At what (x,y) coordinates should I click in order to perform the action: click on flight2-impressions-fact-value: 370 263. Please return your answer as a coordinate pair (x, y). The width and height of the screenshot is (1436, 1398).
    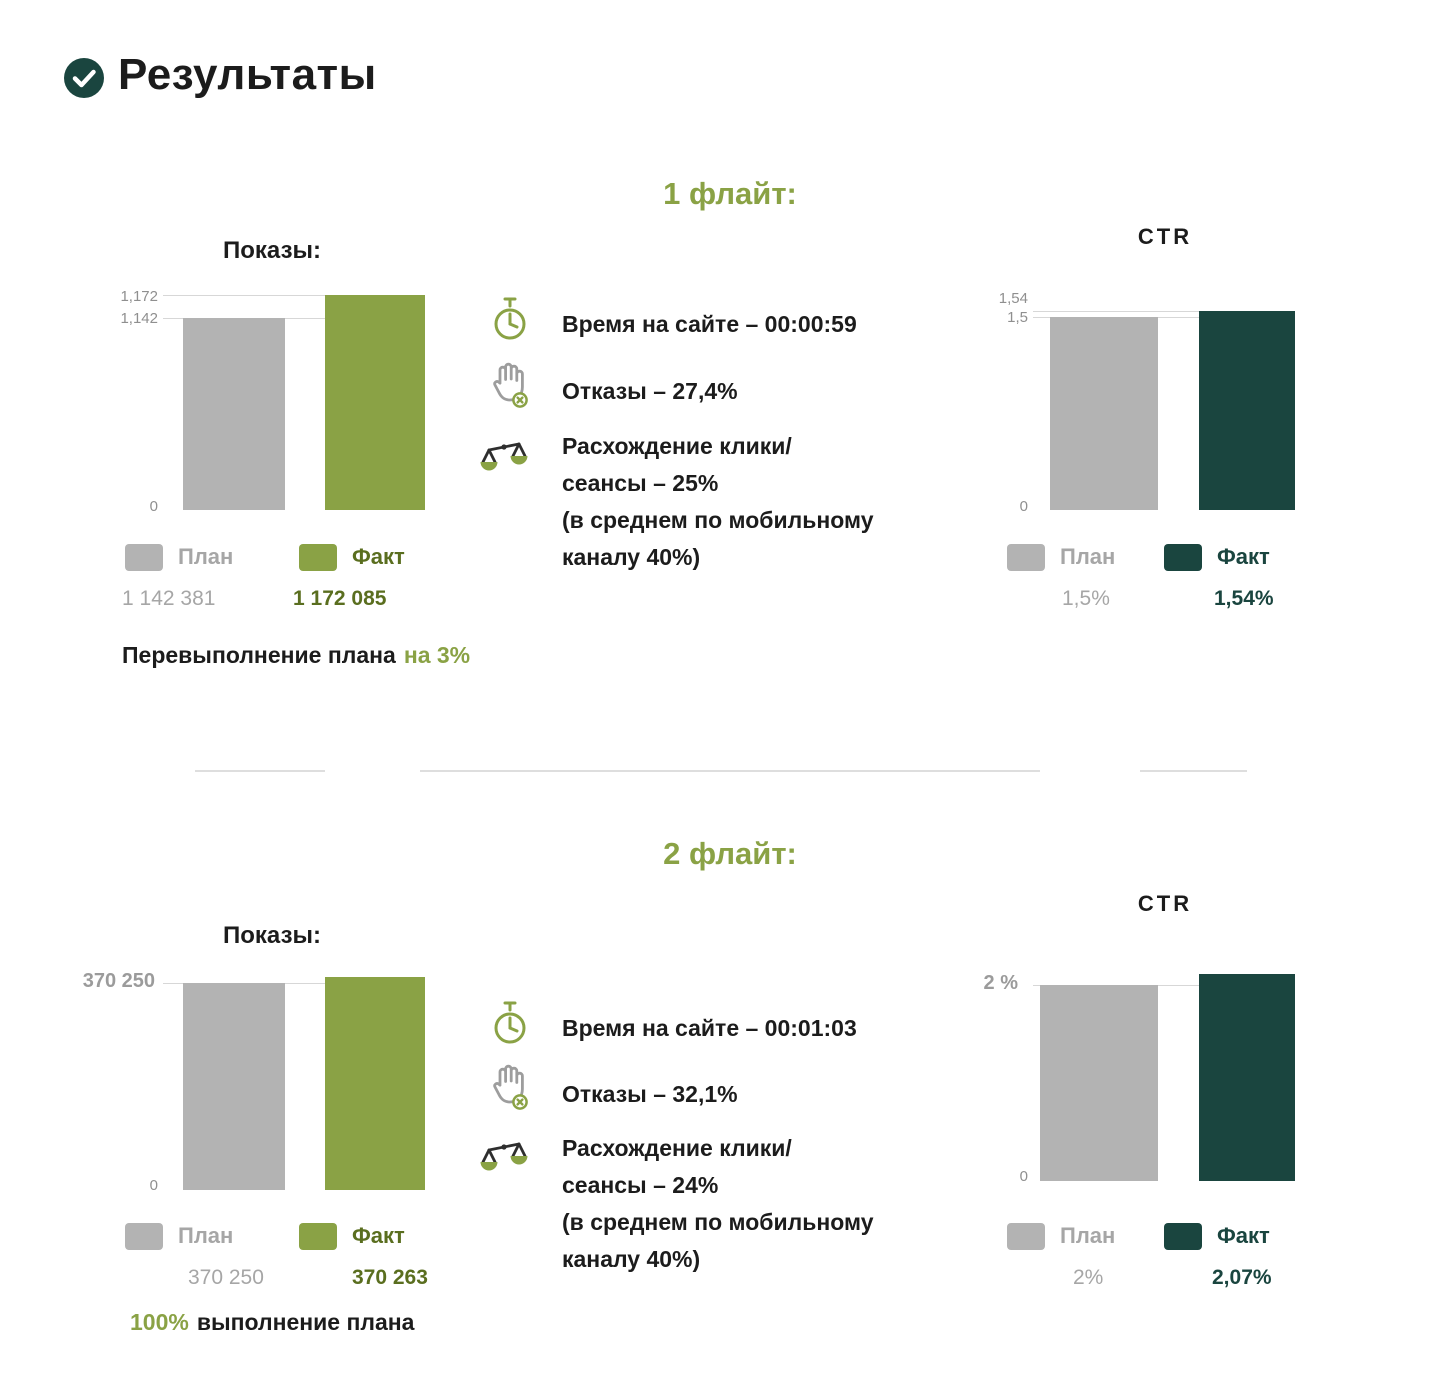
    Looking at the image, I should click on (390, 1277).